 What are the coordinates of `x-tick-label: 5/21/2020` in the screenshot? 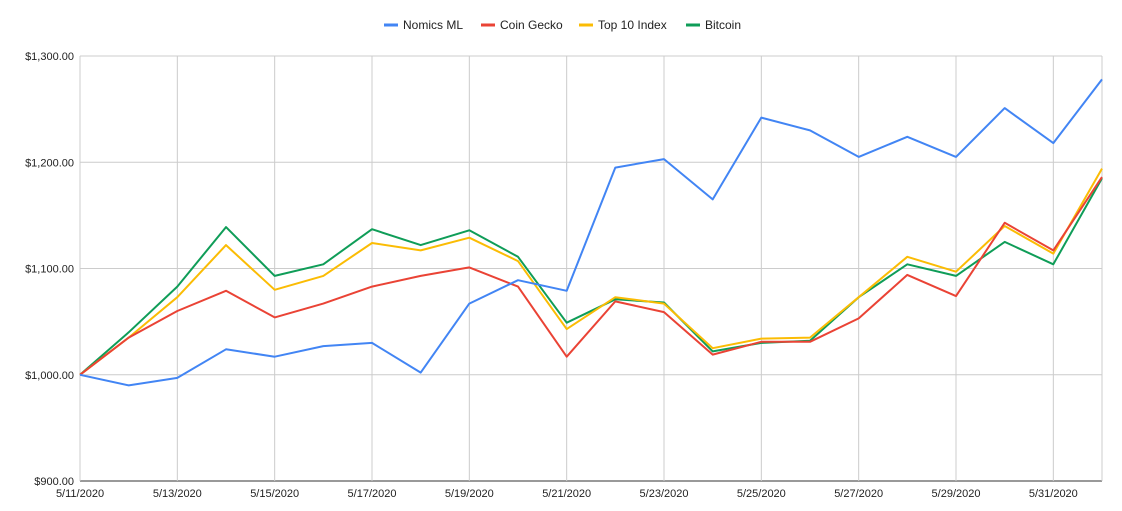 It's located at (566, 494).